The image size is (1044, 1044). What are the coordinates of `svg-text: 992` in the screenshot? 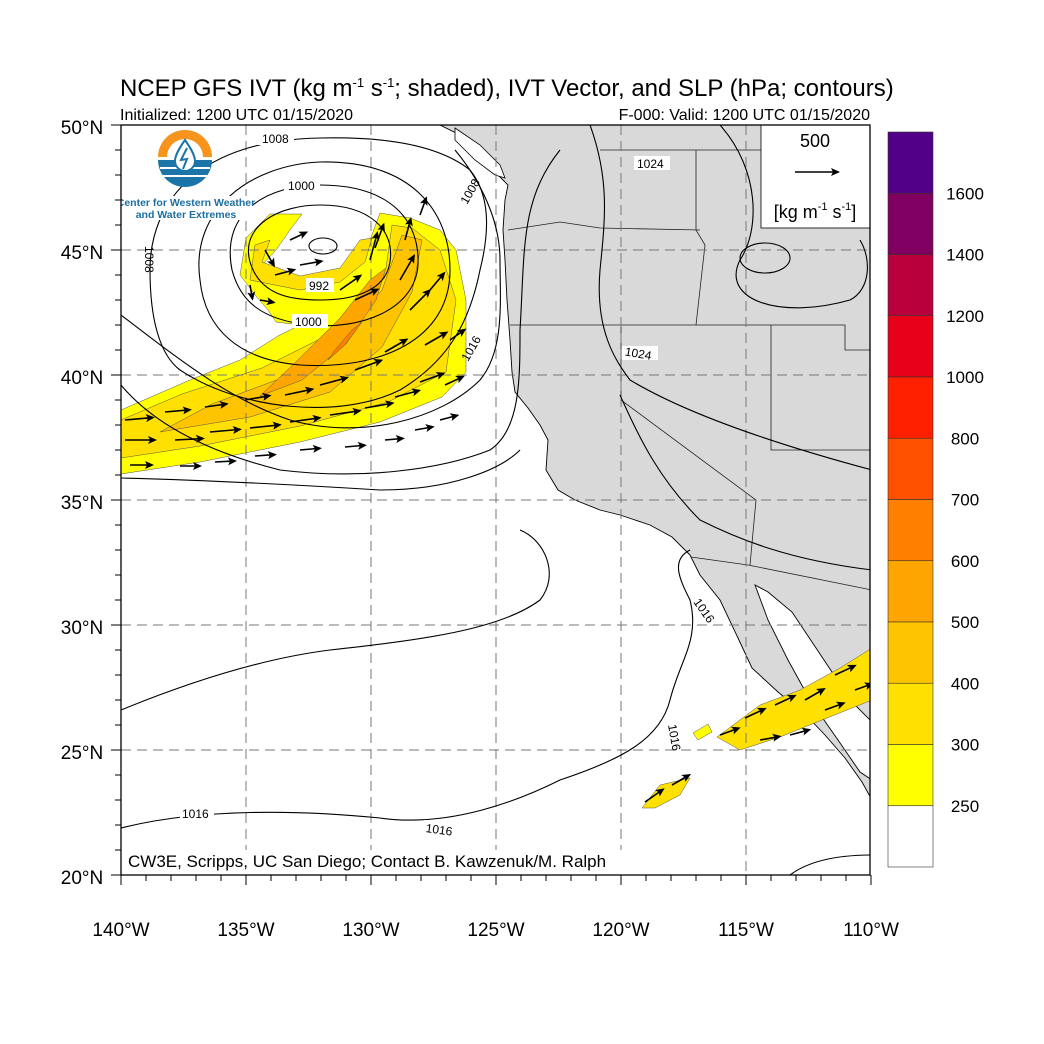 It's located at (319, 286).